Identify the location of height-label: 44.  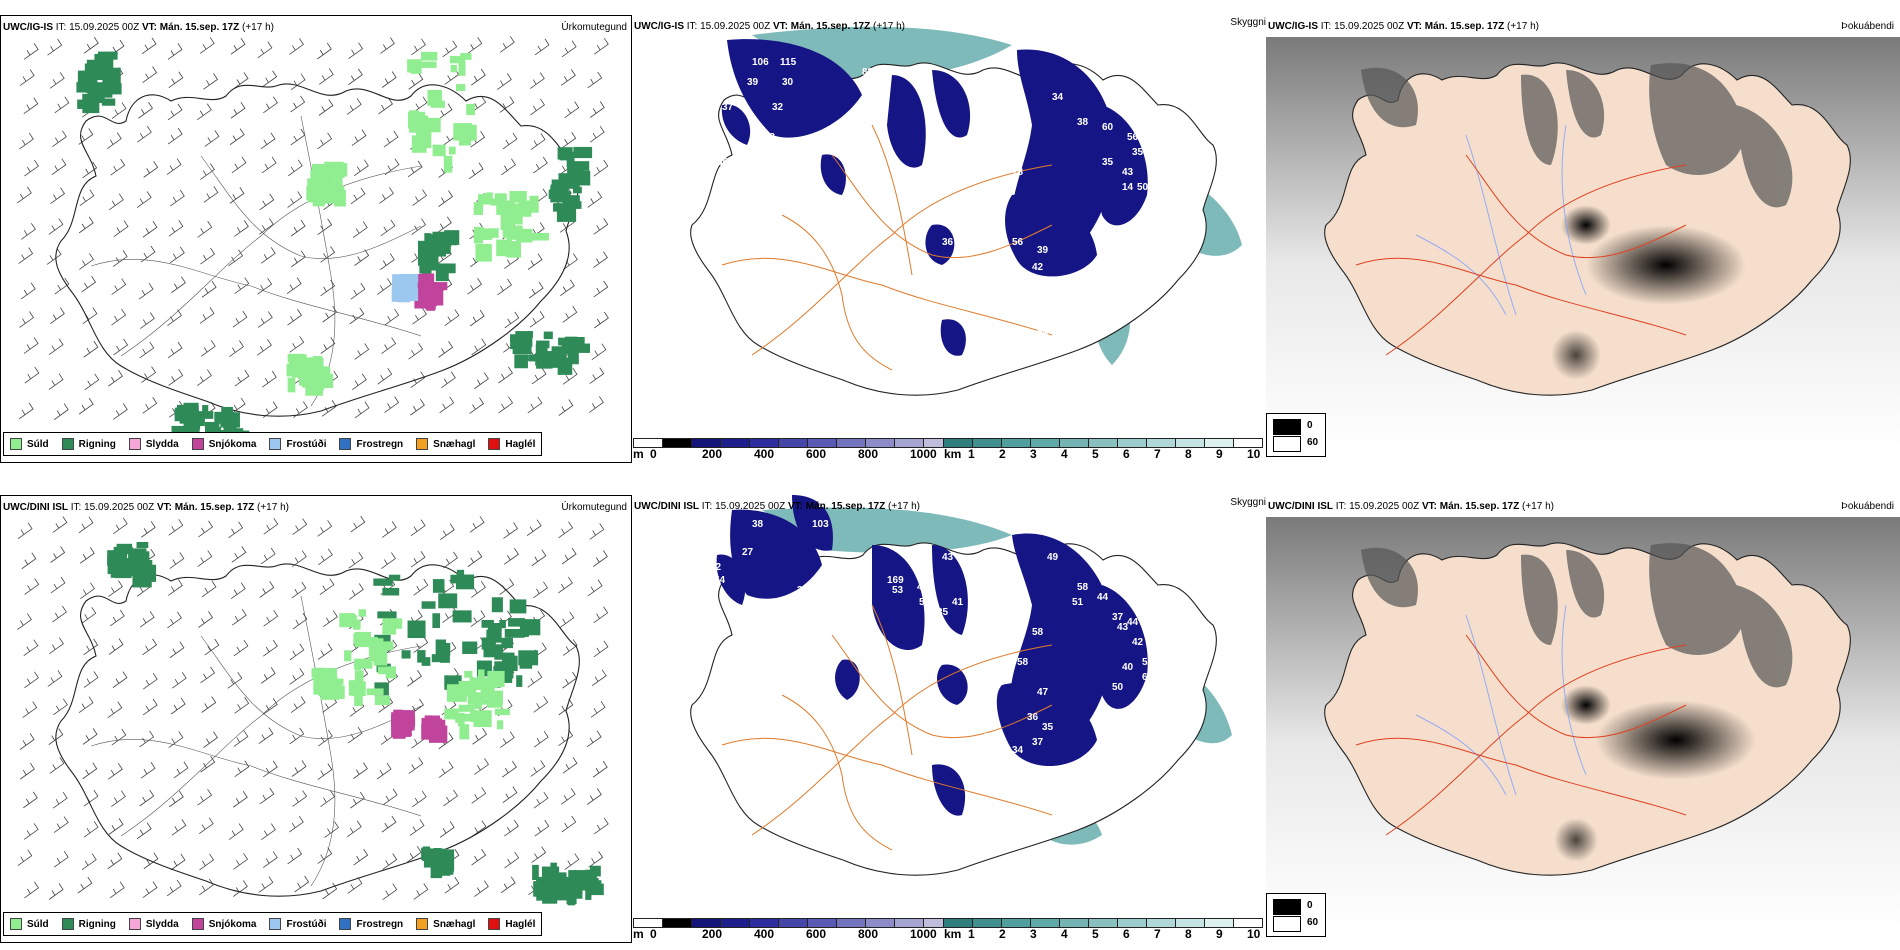
(1103, 597).